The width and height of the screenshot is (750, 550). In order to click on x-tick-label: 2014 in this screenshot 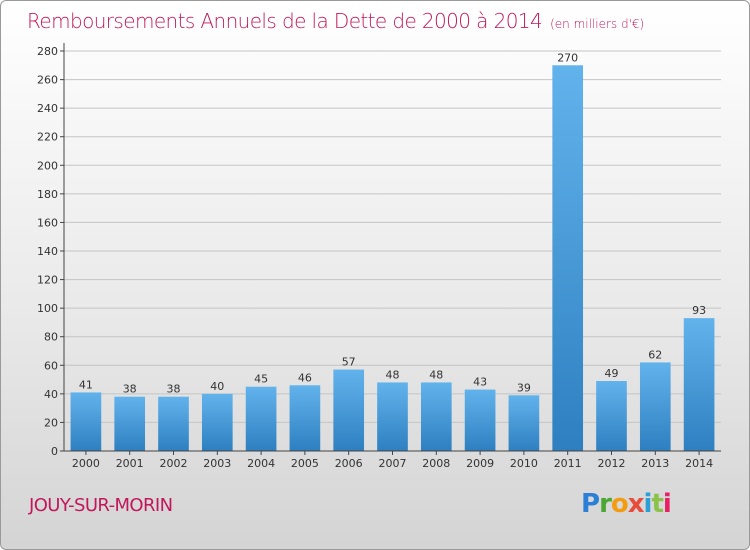, I will do `click(699, 463)`.